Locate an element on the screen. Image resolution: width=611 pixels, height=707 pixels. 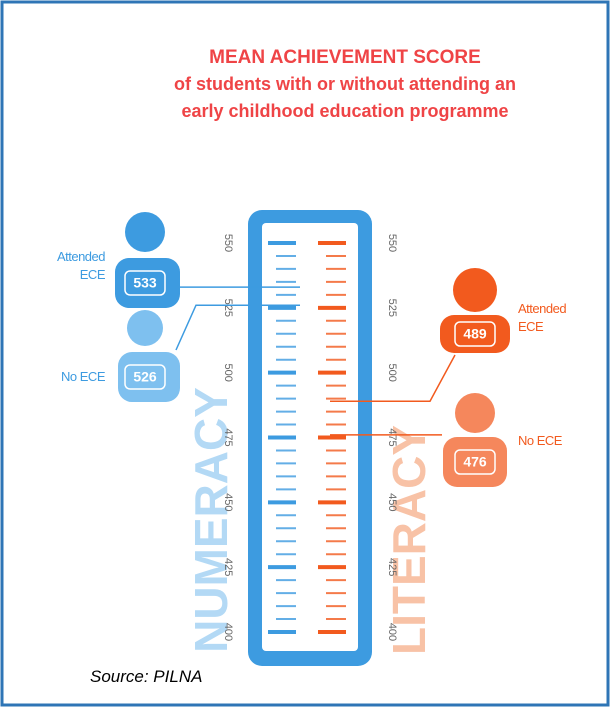
value-label: 489 is located at coordinates (475, 334).